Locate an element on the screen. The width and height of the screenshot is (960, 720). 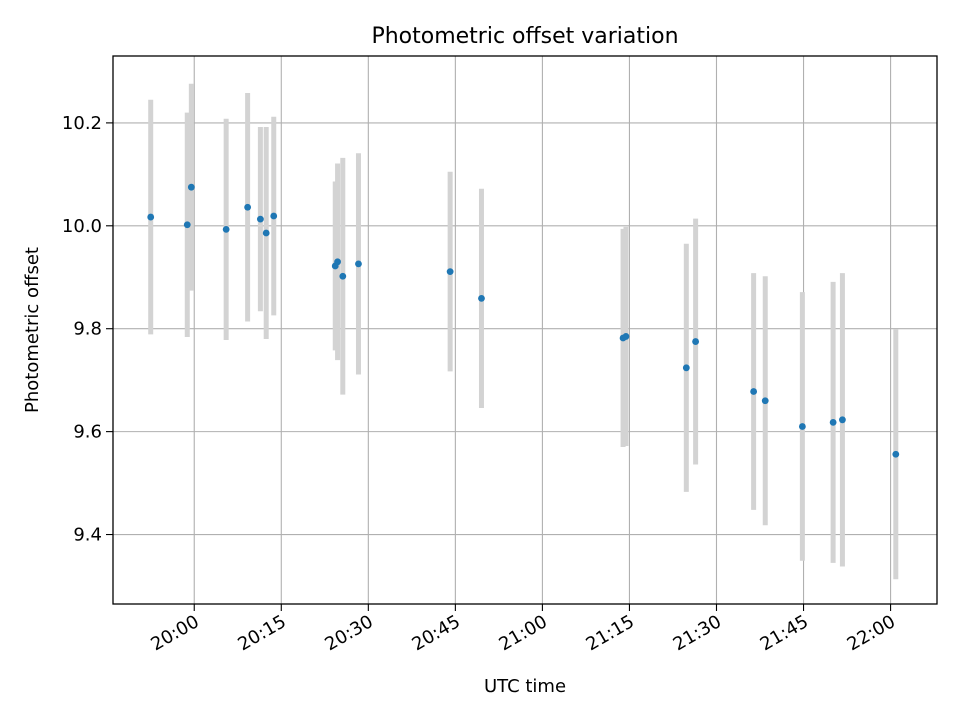
x-tick-label: 20:30 is located at coordinates (348, 633).